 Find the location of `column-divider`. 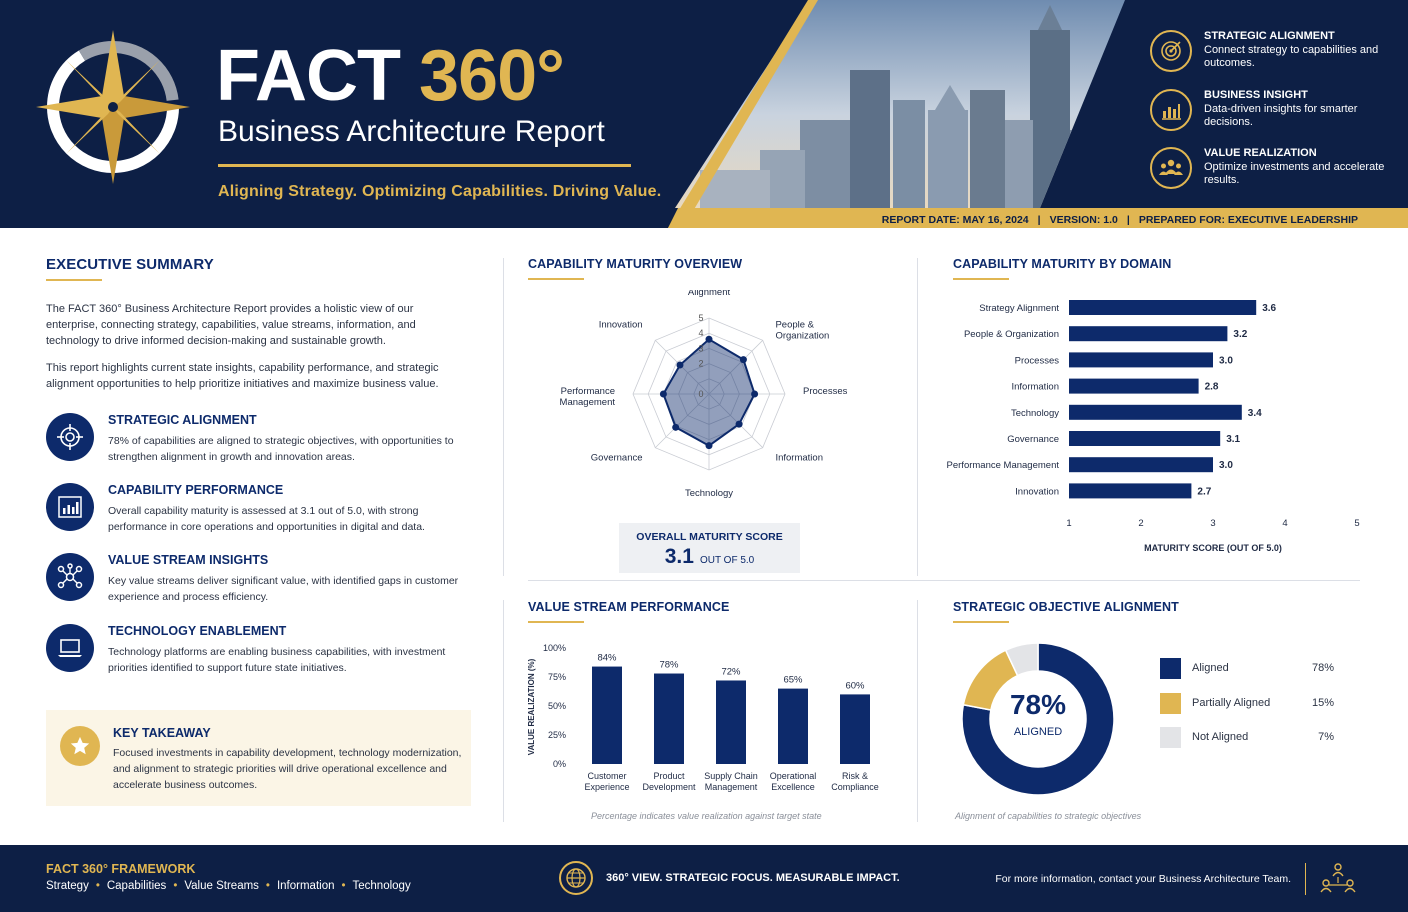

column-divider is located at coordinates (917, 417).